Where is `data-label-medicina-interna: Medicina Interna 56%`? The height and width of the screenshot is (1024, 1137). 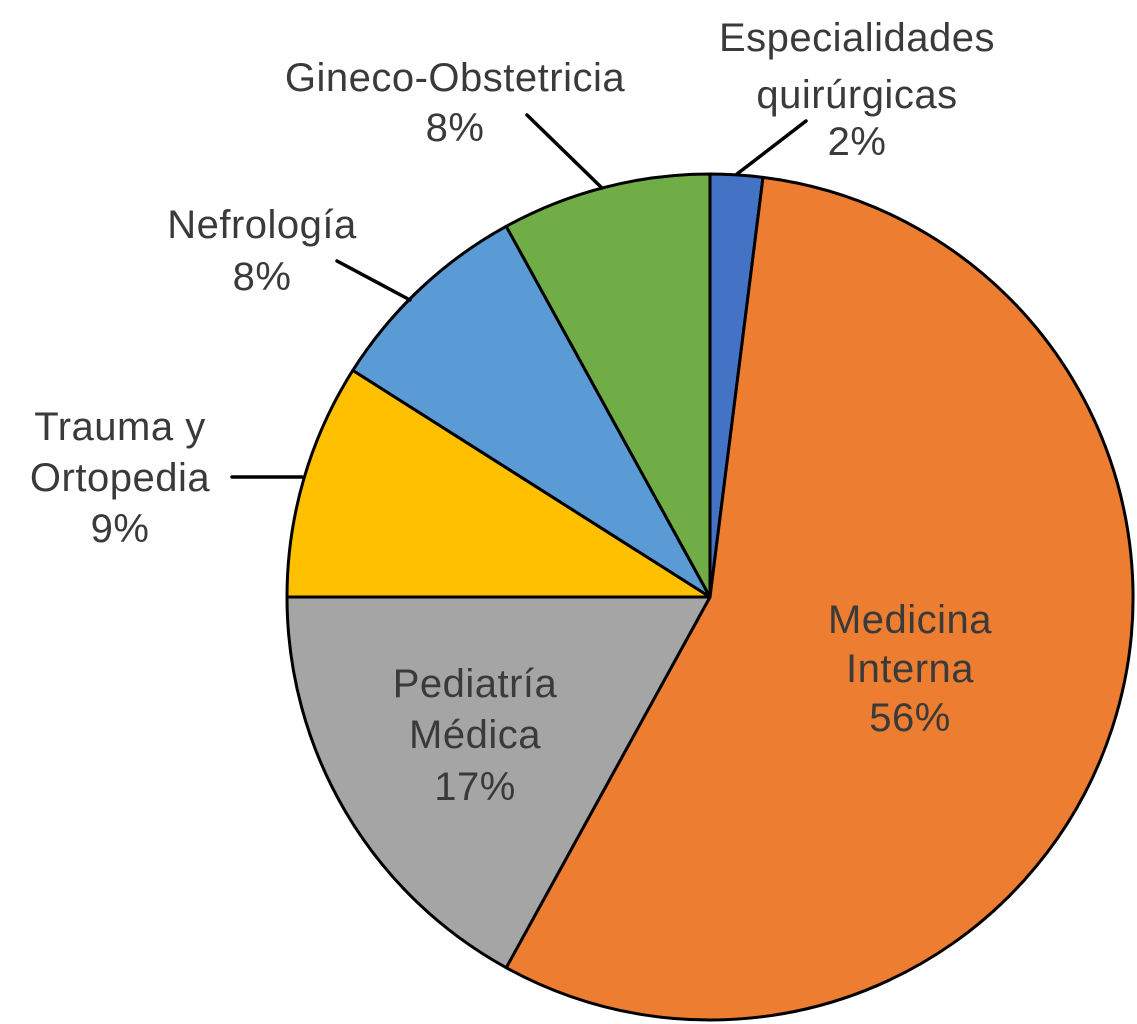 data-label-medicina-interna: Medicina Interna 56% is located at coordinates (910, 669).